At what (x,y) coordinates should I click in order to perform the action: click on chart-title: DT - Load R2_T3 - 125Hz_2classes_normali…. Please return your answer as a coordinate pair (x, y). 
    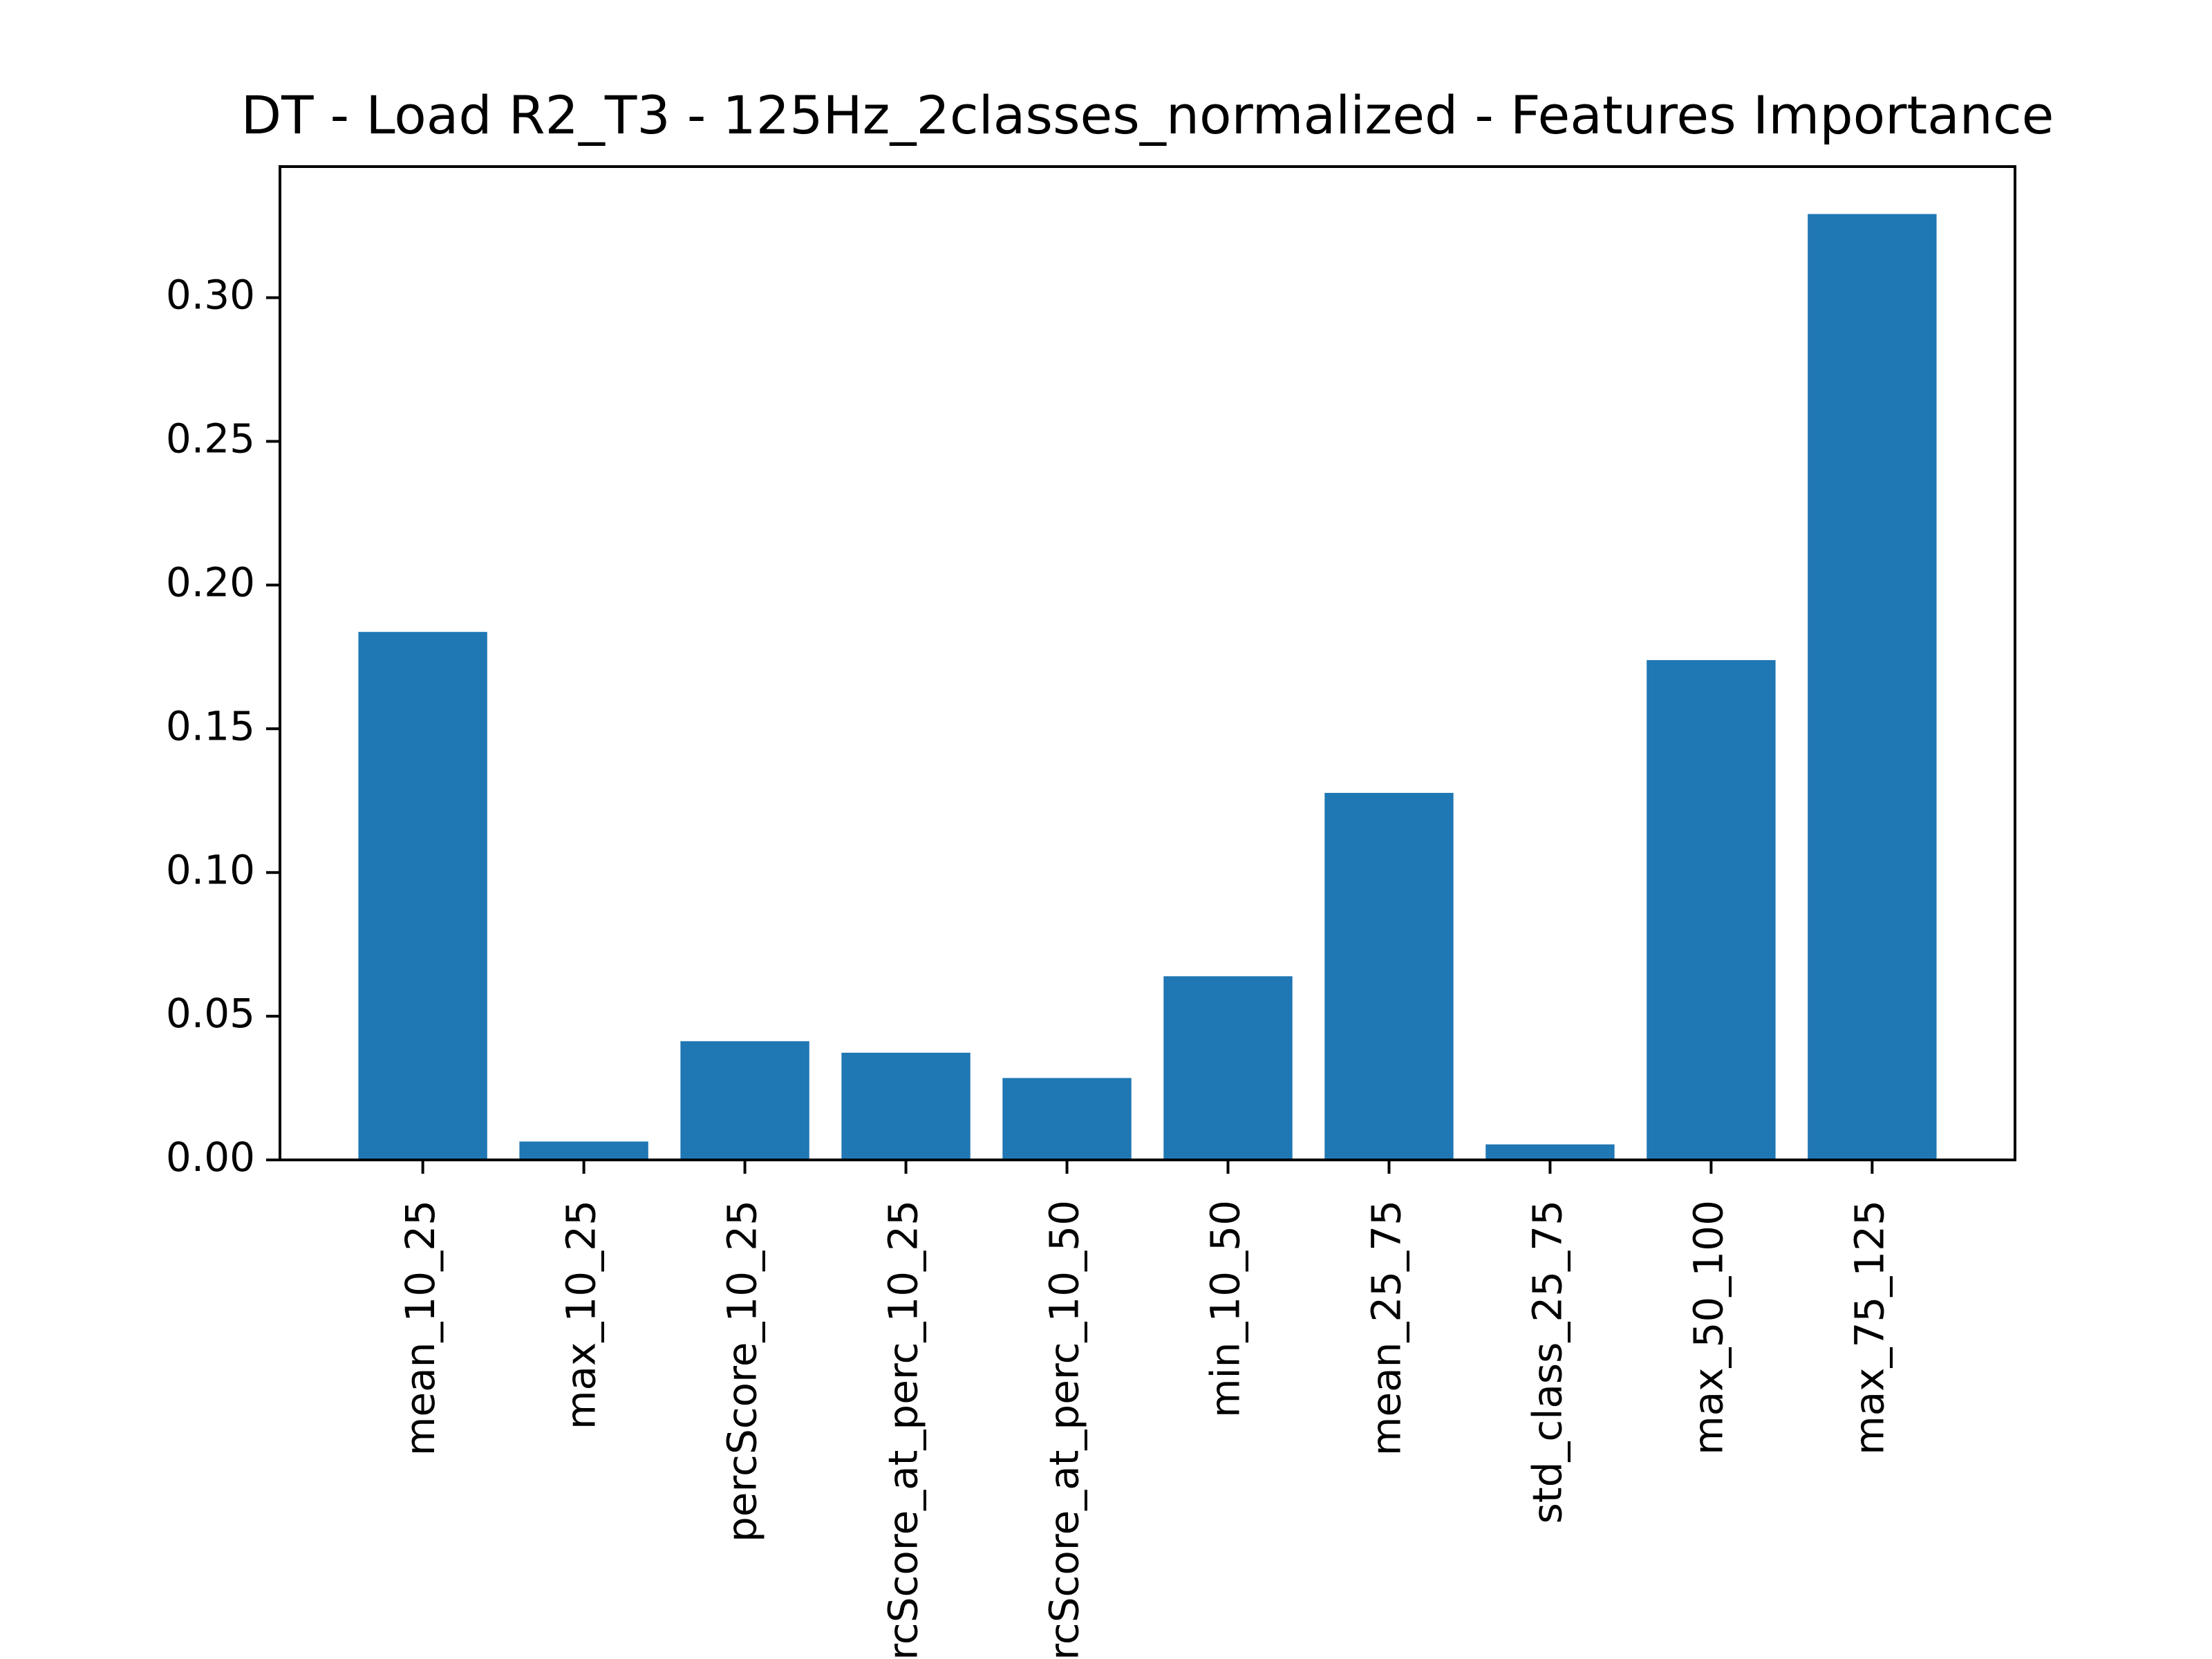
    Looking at the image, I should click on (1147, 115).